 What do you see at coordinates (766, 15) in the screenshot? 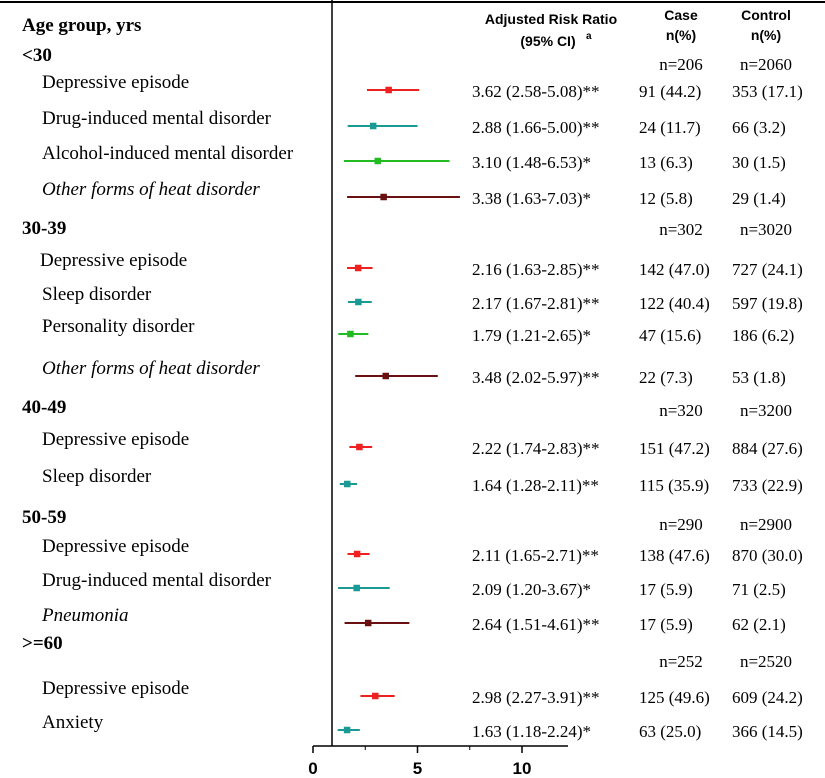
I see `header-control-line1: Control` at bounding box center [766, 15].